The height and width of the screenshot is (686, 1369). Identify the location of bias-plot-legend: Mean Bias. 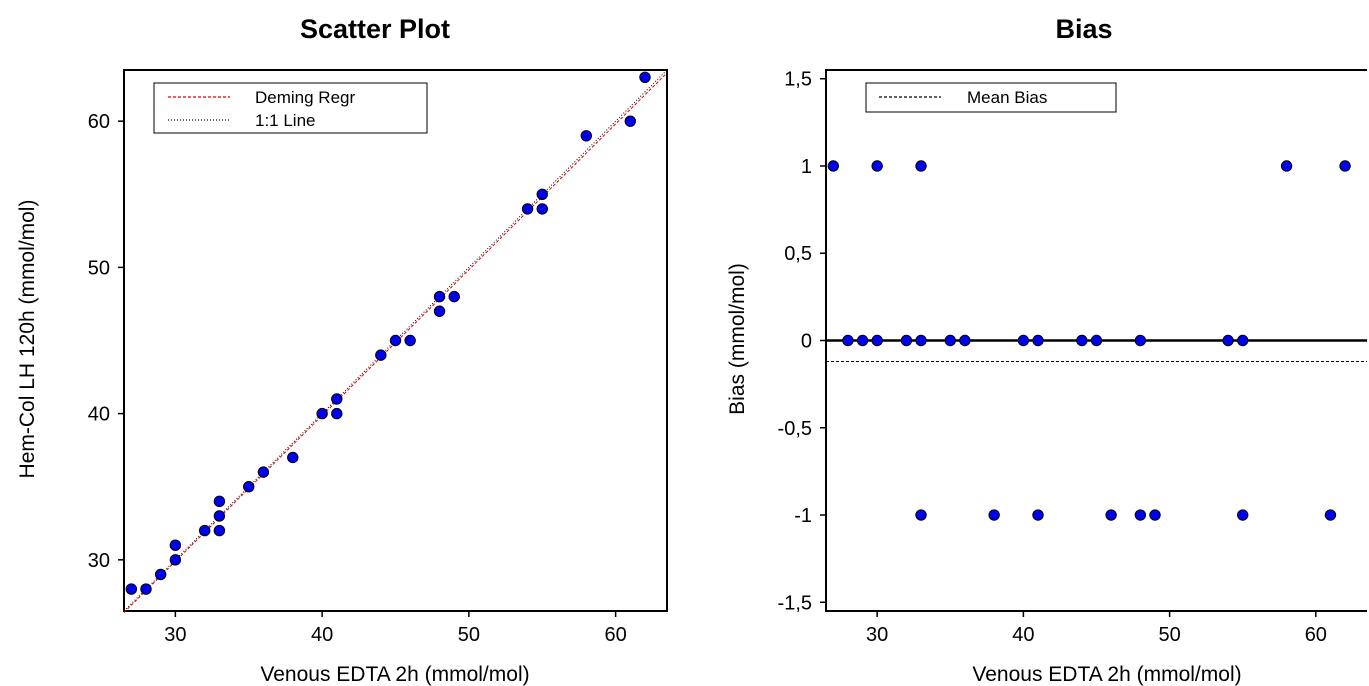
(991, 97).